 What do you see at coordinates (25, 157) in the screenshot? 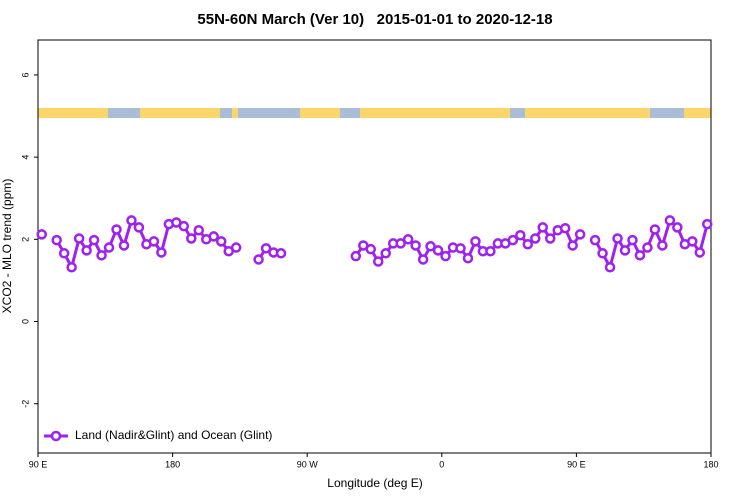
I see `y-tick-label: 4` at bounding box center [25, 157].